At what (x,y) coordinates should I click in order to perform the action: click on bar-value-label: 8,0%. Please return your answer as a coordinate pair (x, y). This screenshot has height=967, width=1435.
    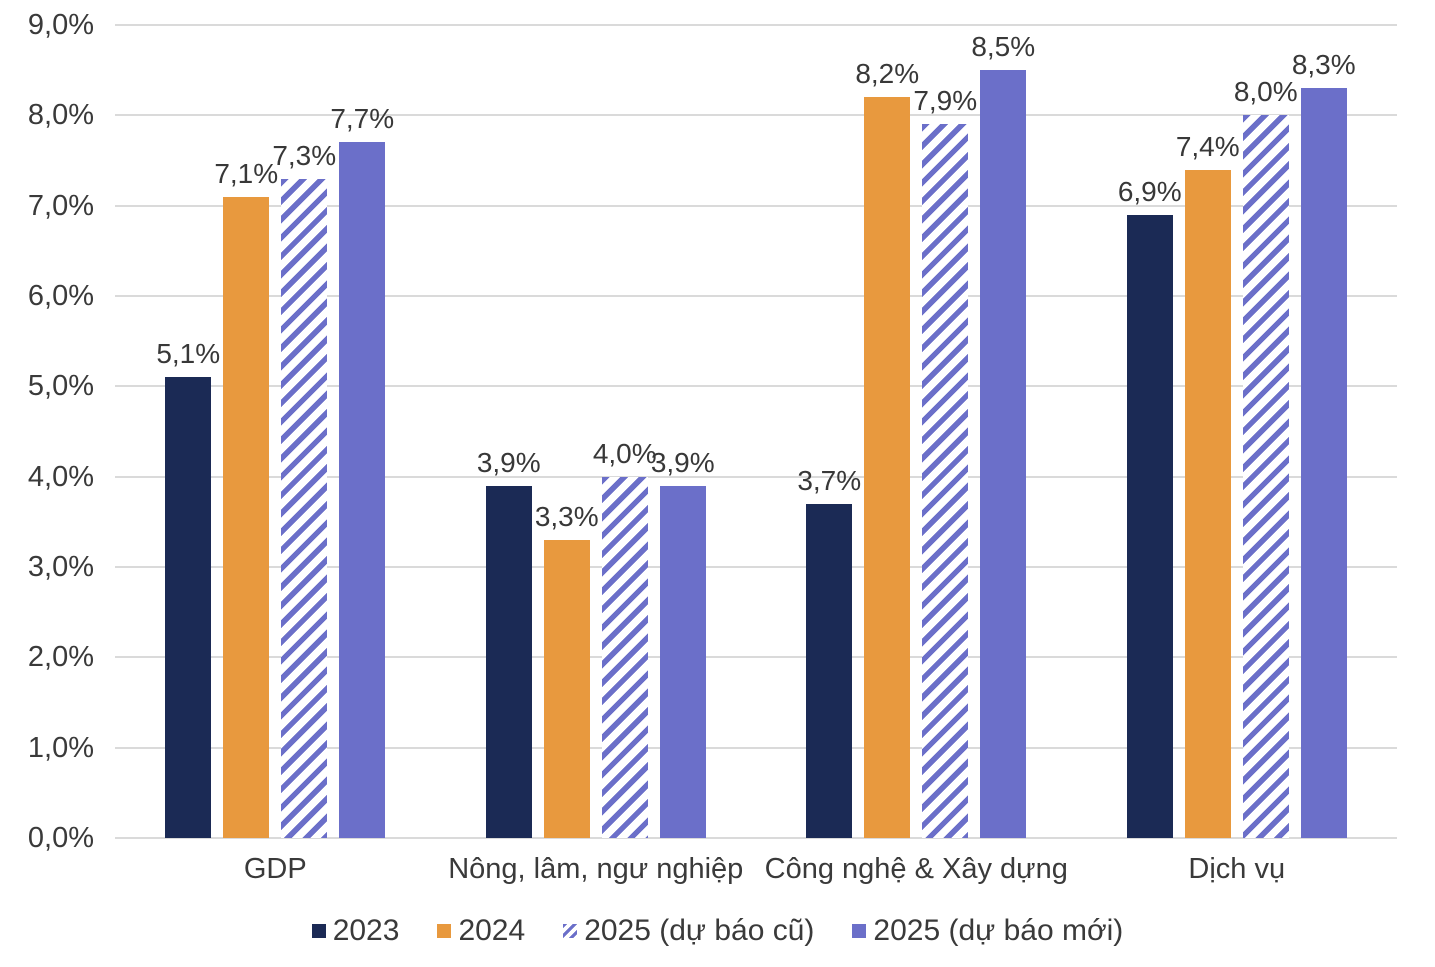
    Looking at the image, I should click on (1265, 92).